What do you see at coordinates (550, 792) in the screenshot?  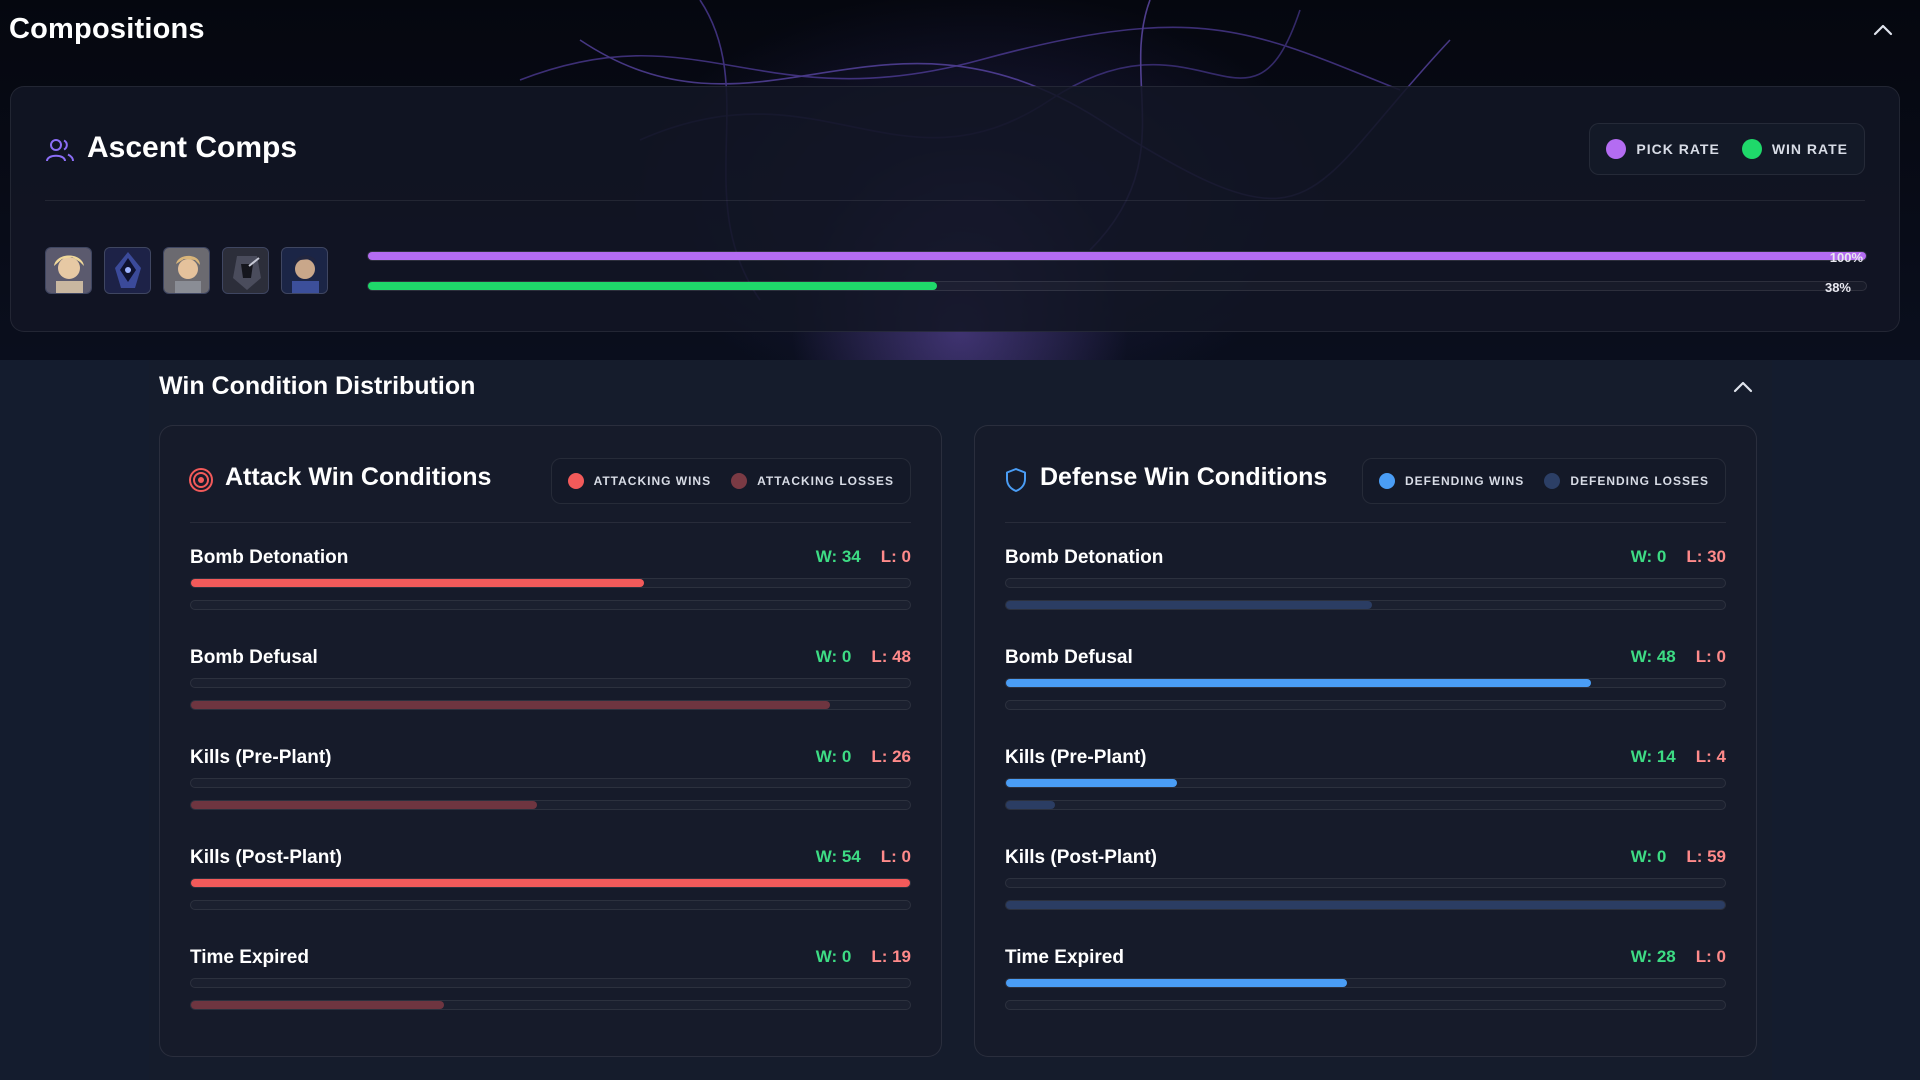 I see `condition-row: Kills (Pre-Plant) W: 0 L: 26` at bounding box center [550, 792].